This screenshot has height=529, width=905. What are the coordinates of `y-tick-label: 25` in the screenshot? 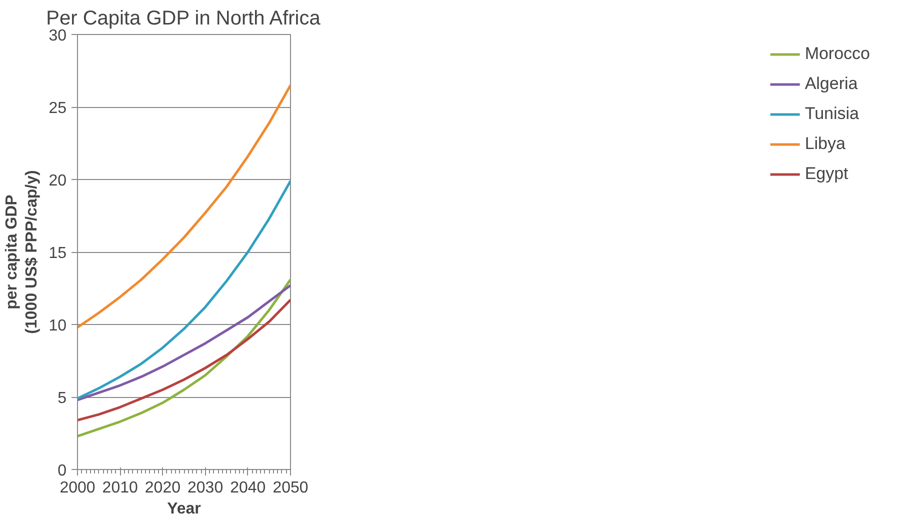 It's located at (57, 108).